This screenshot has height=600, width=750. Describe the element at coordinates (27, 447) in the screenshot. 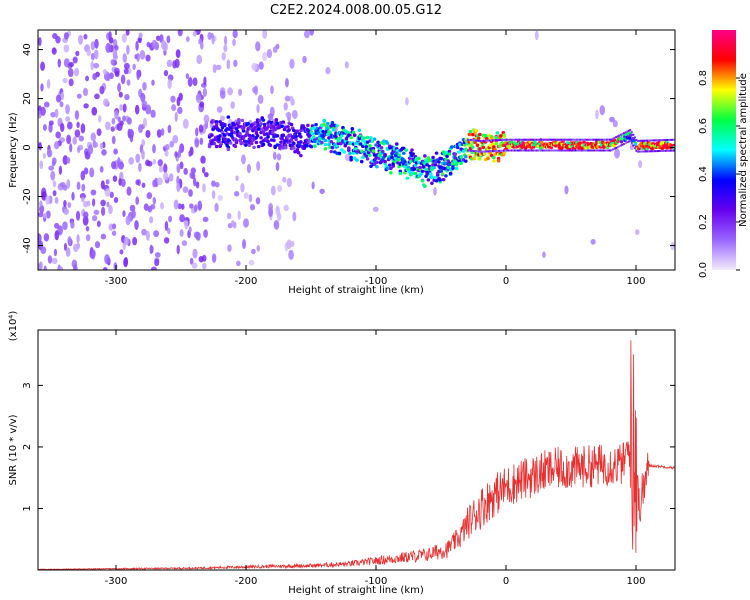

I see `y-tick-label: 2` at that location.